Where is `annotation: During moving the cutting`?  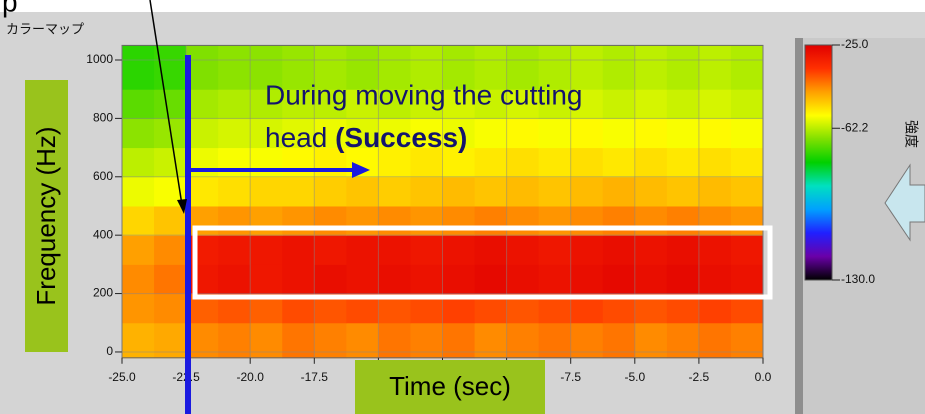 annotation: During moving the cutting is located at coordinates (424, 94).